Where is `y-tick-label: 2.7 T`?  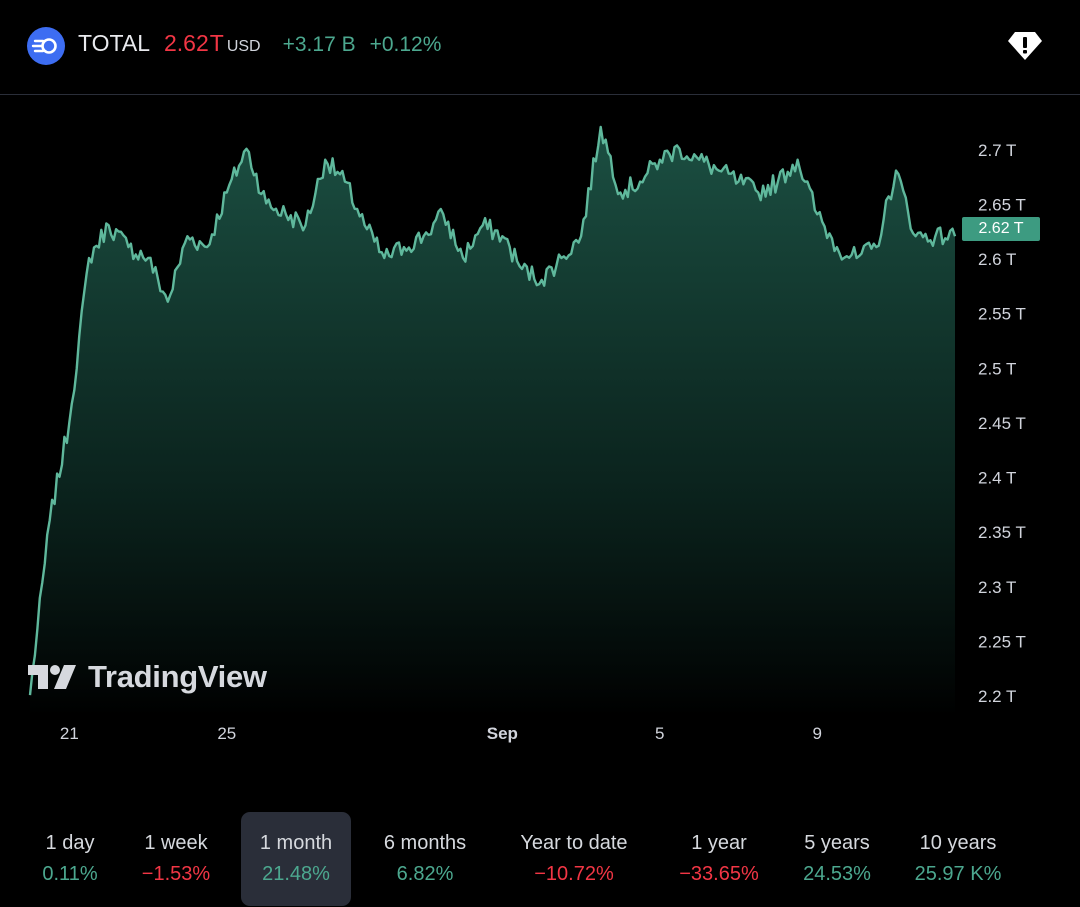
y-tick-label: 2.7 T is located at coordinates (997, 150).